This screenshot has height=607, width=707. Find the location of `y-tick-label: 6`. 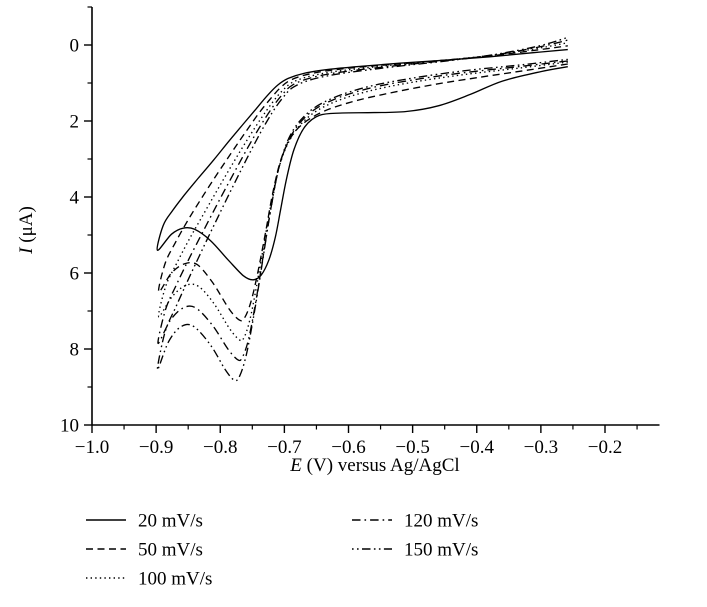

y-tick-label: 6 is located at coordinates (75, 274).